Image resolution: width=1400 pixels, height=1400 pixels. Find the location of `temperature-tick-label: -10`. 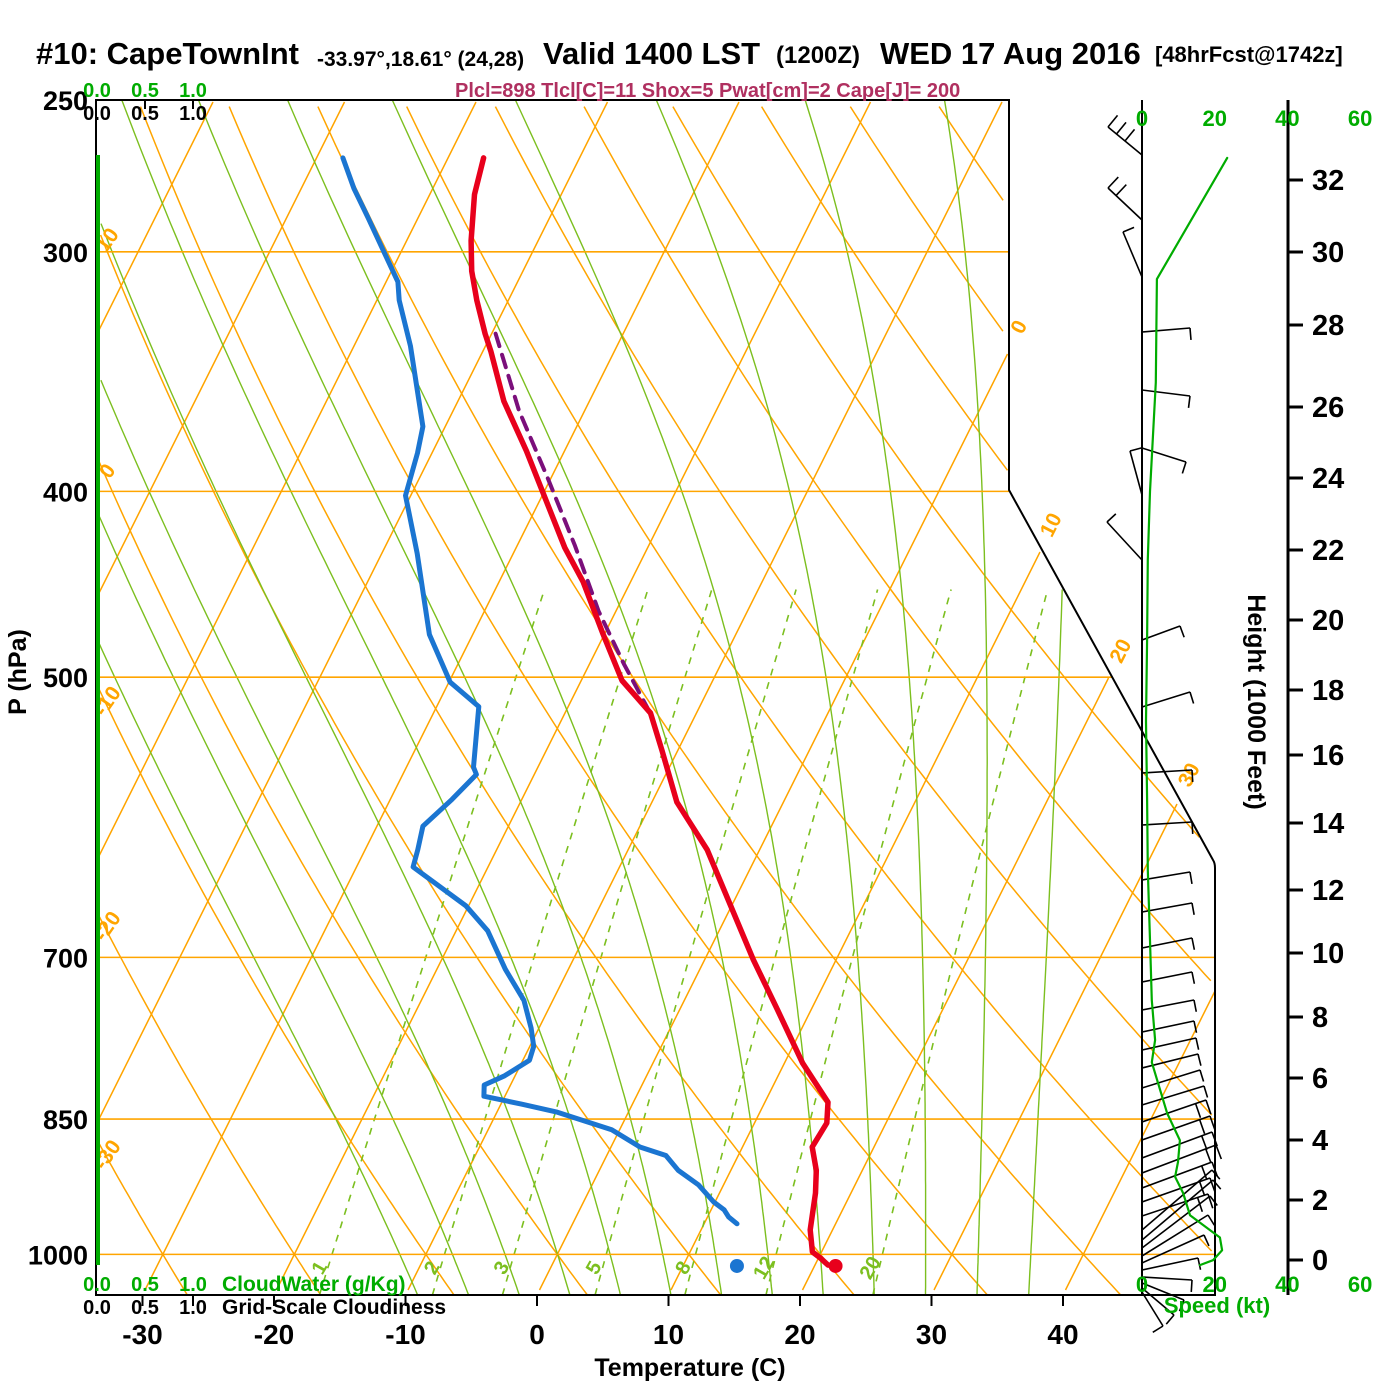

temperature-tick-label: -10 is located at coordinates (405, 1334).